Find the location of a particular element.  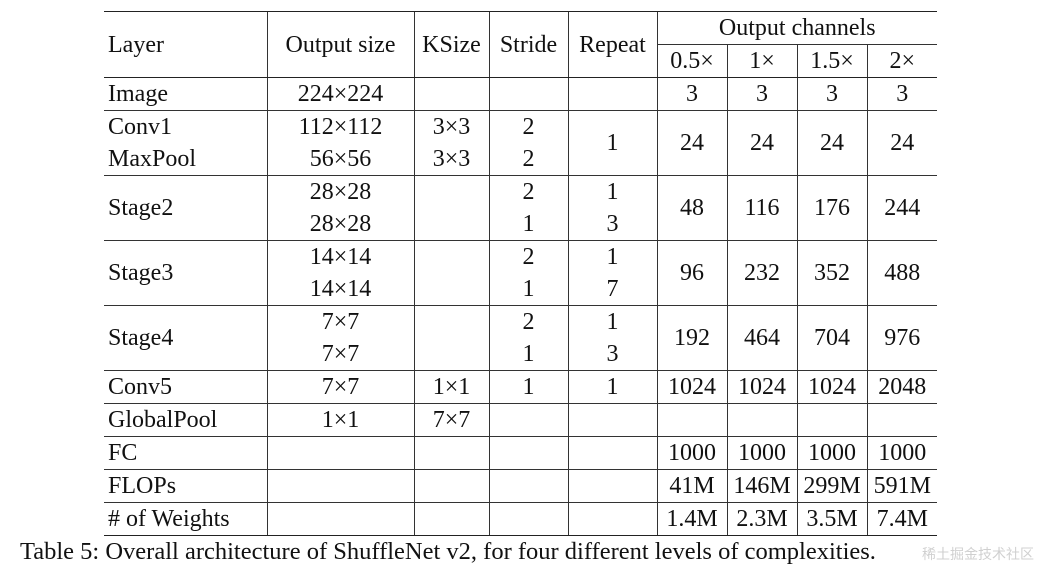

table-row: Stage3 14×14 2 1 96 232 352 488 is located at coordinates (520, 273).